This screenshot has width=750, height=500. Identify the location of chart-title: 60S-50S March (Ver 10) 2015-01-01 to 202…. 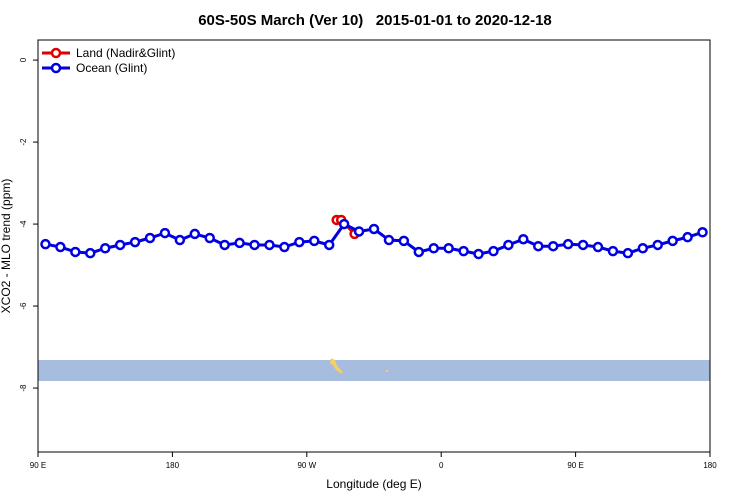
(375, 20).